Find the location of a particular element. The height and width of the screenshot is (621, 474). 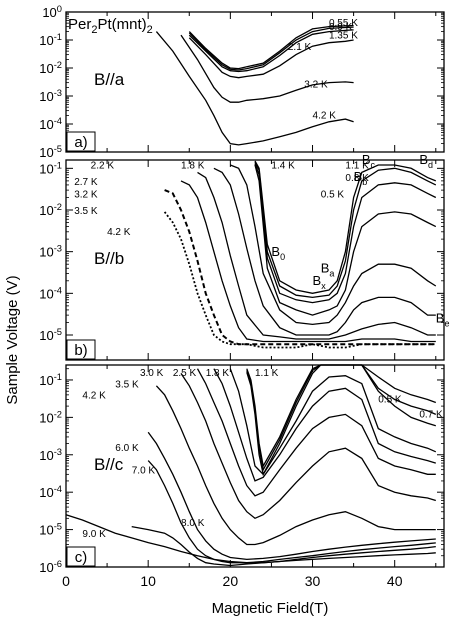

panel-label: c) is located at coordinates (81, 556).